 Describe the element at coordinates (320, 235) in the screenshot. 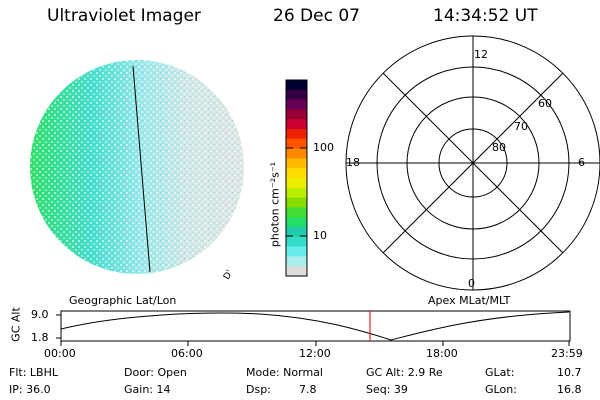

I see `colorbar-tick-10: 10` at that location.